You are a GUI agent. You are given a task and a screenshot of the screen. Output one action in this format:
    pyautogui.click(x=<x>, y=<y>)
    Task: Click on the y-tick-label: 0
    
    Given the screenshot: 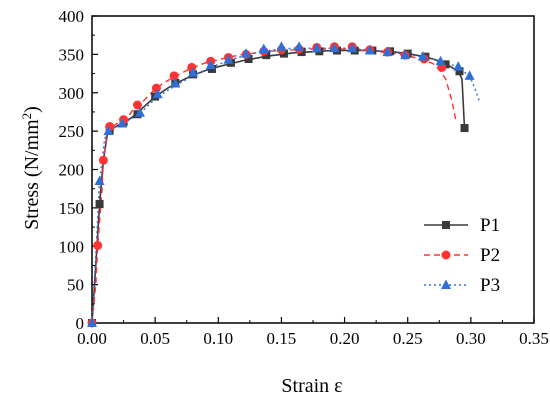 What is the action you would take?
    pyautogui.click(x=80, y=323)
    